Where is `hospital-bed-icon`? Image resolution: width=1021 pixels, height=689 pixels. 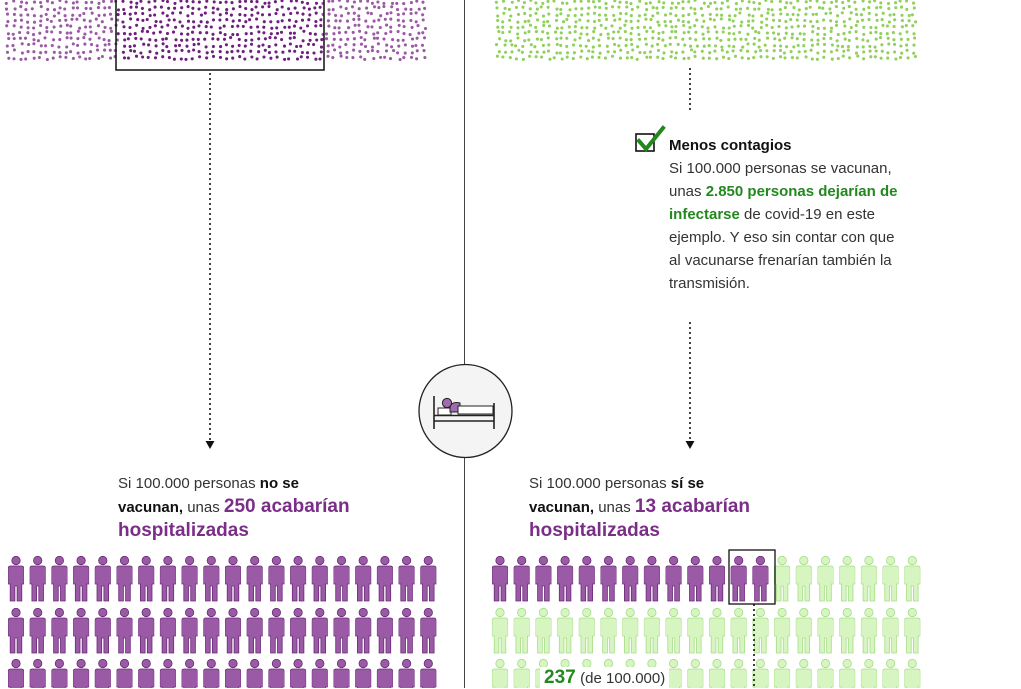
hospital-bed-icon is located at coordinates (465, 411).